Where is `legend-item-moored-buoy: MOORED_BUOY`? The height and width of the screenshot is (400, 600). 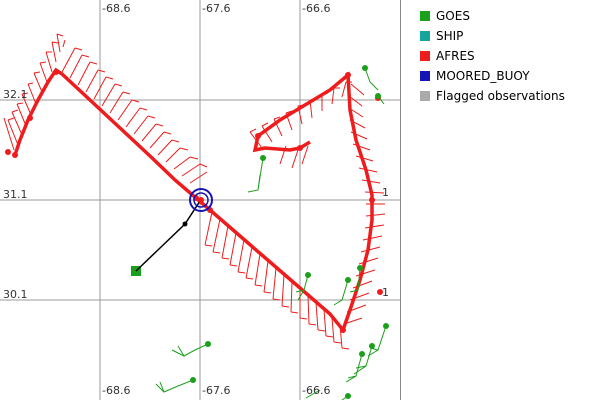
legend-item-moored-buoy: MOORED_BUOY is located at coordinates (507, 76).